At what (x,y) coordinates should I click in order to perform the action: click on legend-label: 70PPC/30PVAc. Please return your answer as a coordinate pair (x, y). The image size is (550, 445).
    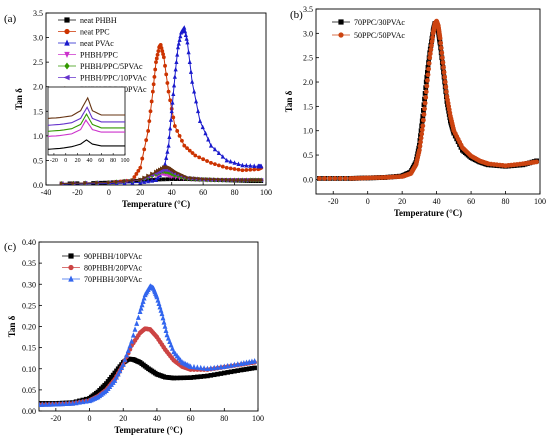
    Looking at the image, I should click on (379, 22).